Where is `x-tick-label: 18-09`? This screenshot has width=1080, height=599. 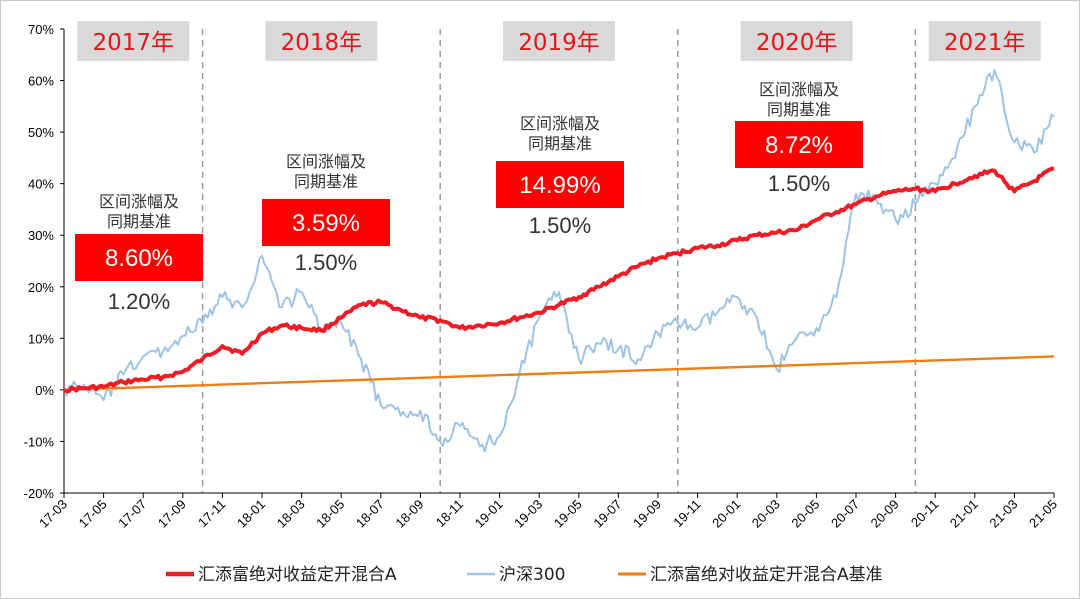 x-tick-label: 18-09 is located at coordinates (409, 514).